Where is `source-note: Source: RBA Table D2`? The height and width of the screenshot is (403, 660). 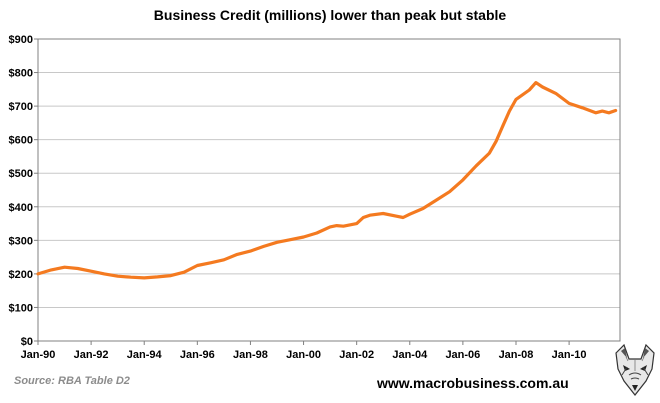
source-note: Source: RBA Table D2 is located at coordinates (72, 381).